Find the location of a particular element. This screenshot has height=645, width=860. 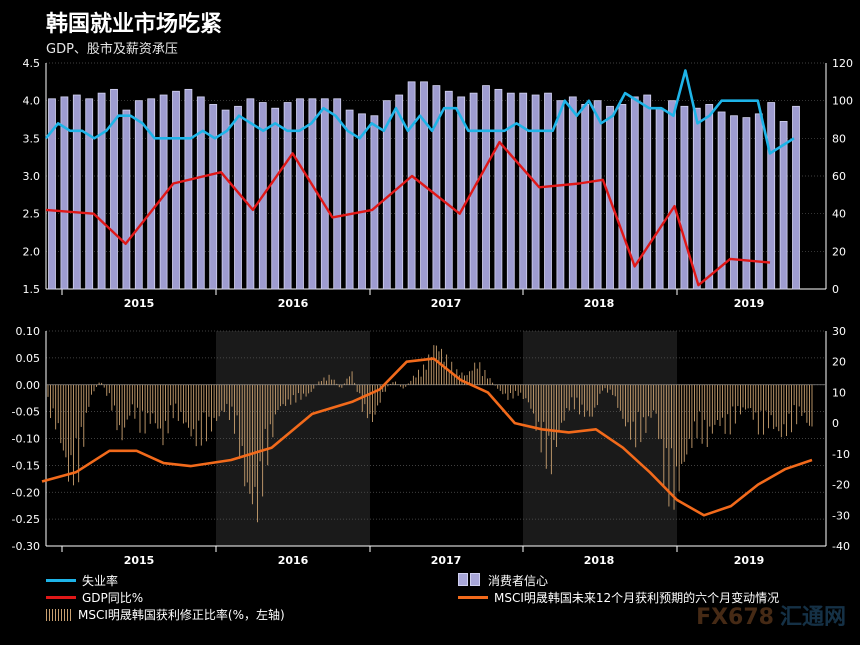

legend-confidence-swatch is located at coordinates (470, 580).